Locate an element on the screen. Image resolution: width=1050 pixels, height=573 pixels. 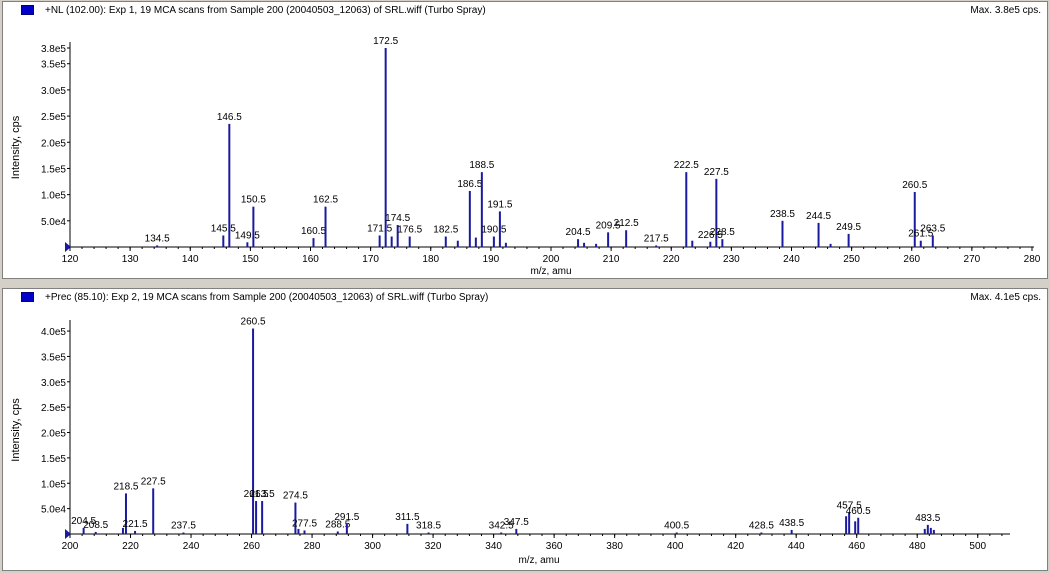
y-tick-label: 2.0e5 is located at coordinates (53, 143).